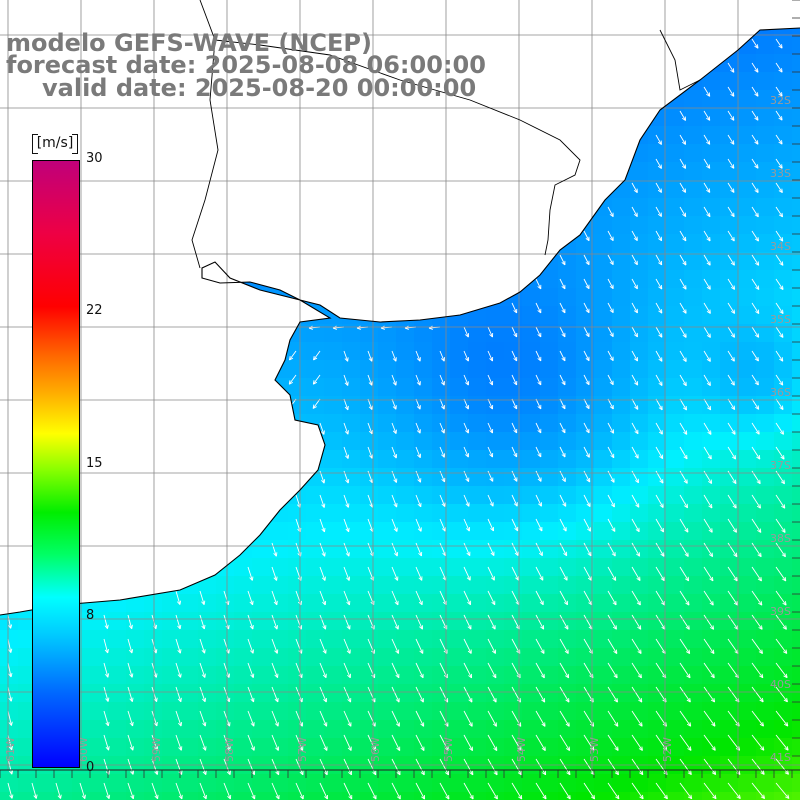  I want to click on colorbar-tick-0: 0, so click(90, 768).